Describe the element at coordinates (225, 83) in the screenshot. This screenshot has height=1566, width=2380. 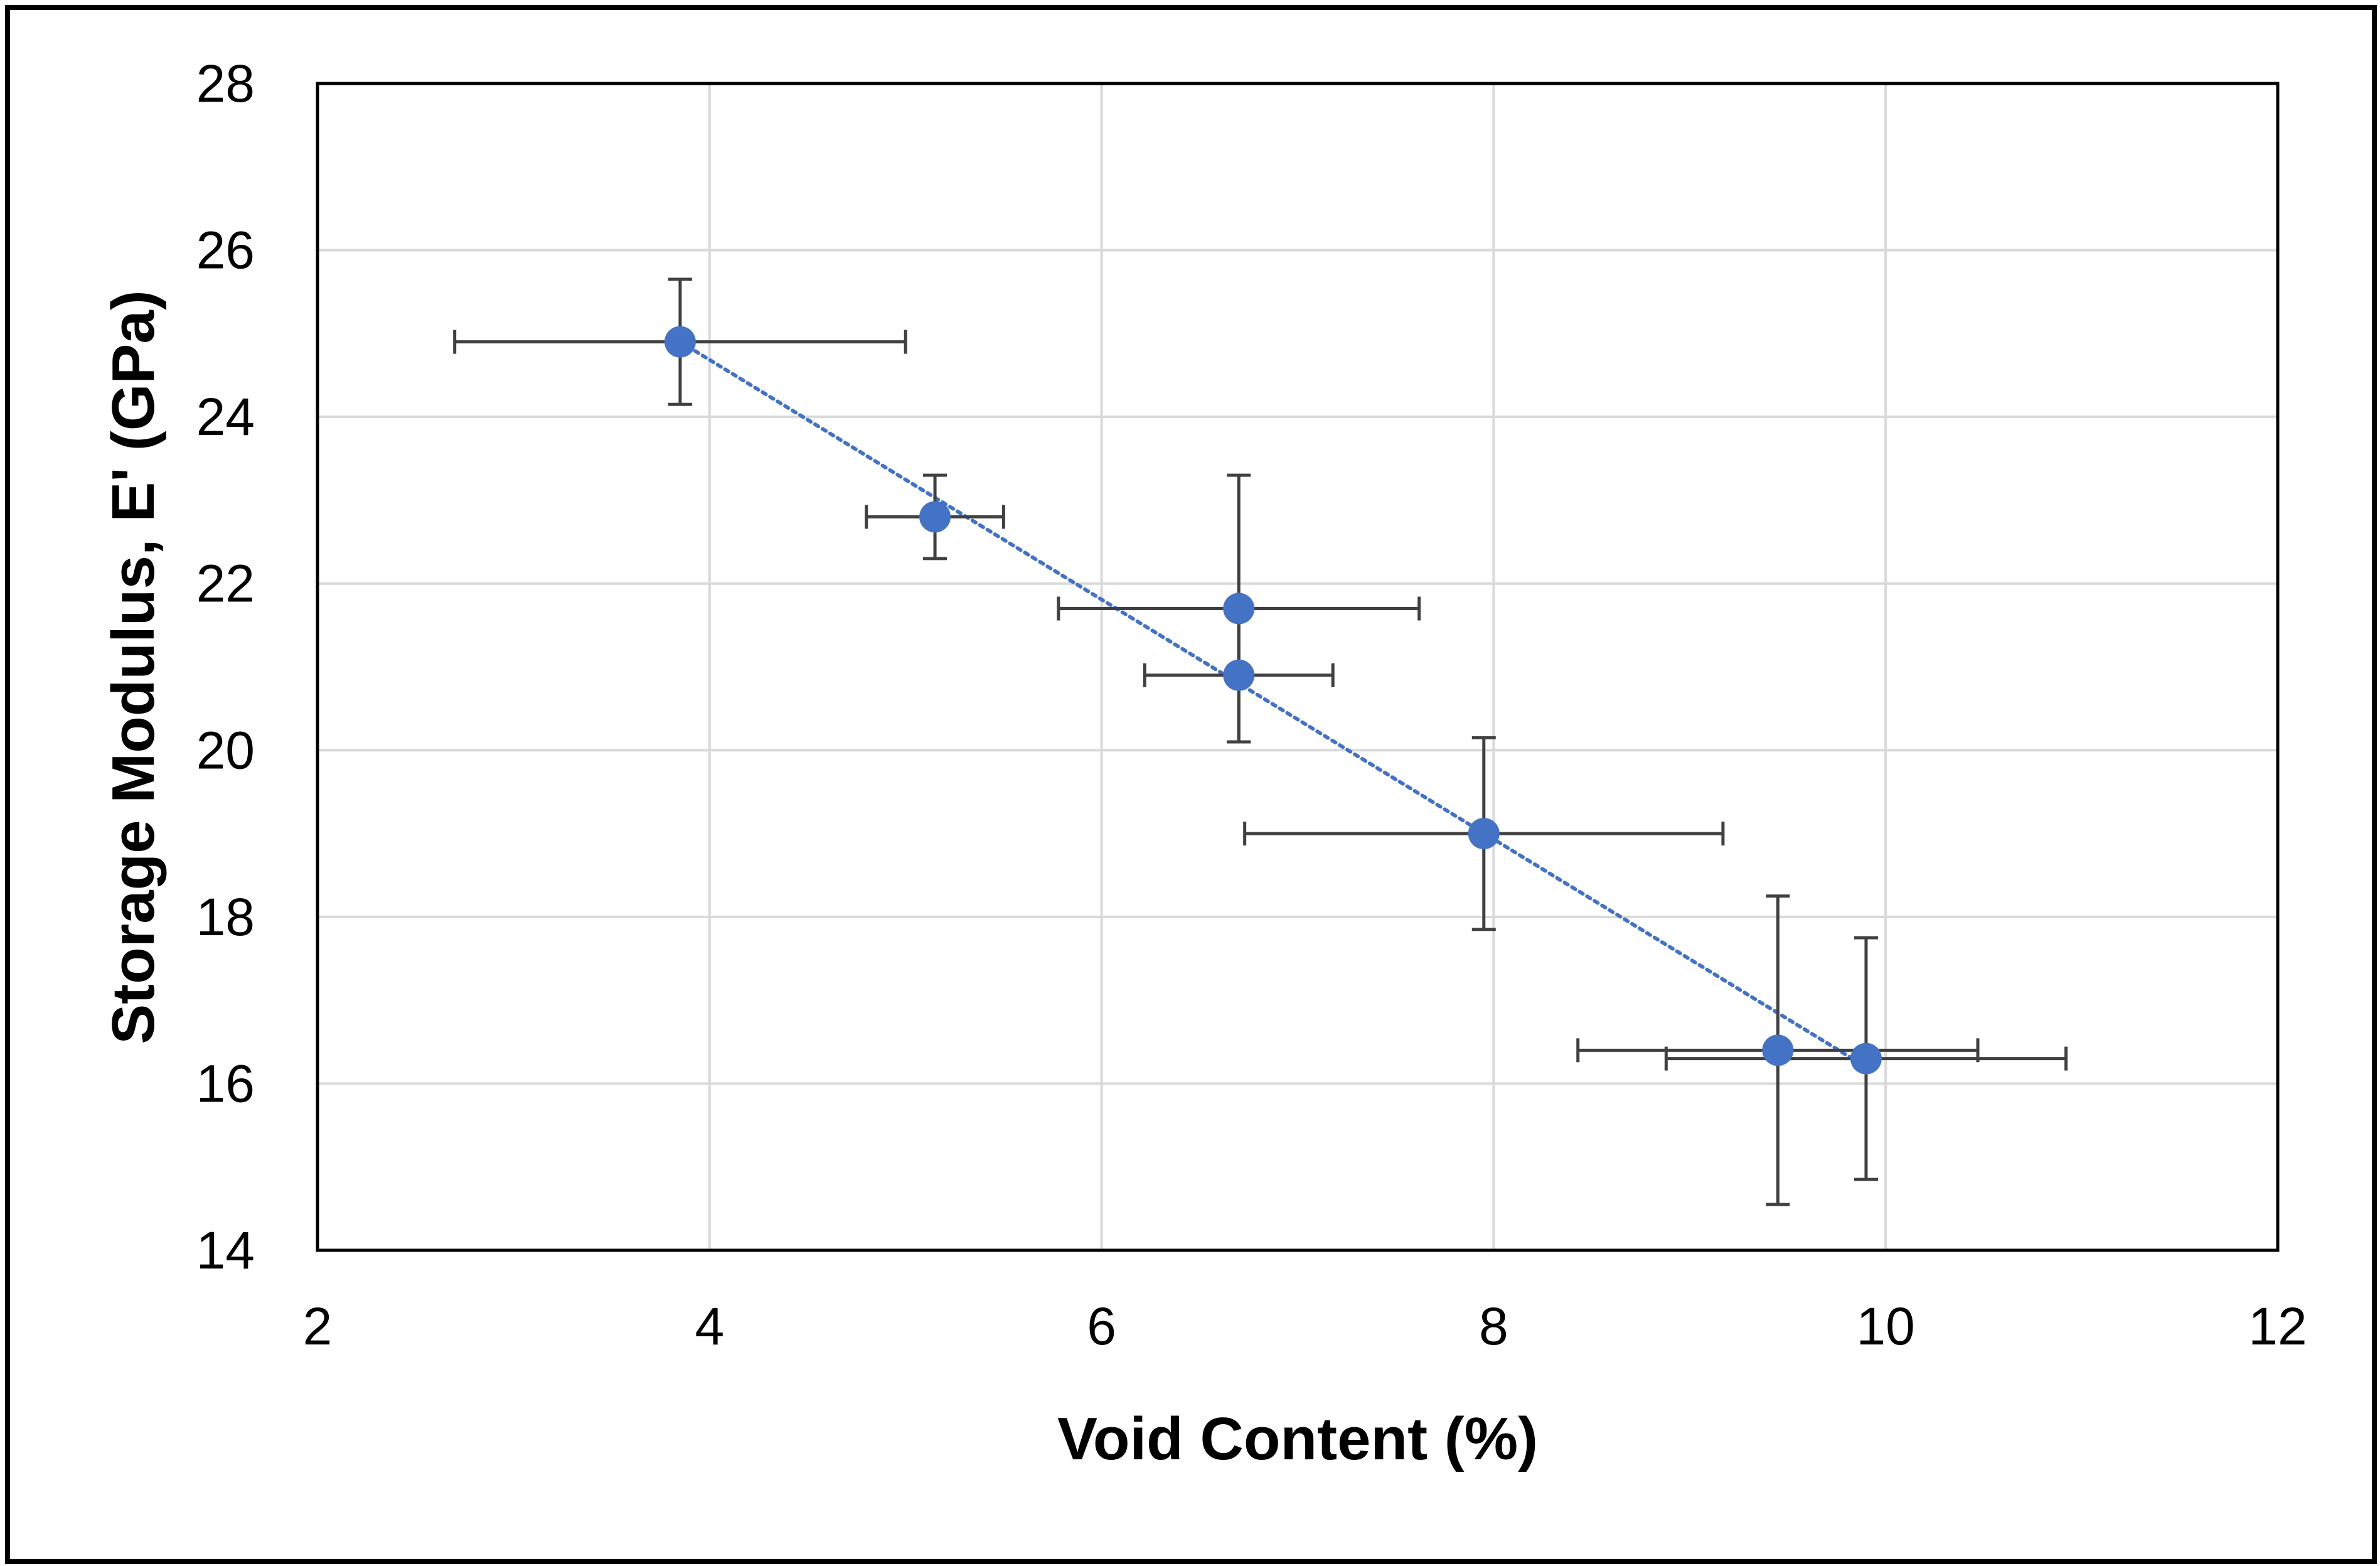
I see `y-tick-label: 28` at that location.